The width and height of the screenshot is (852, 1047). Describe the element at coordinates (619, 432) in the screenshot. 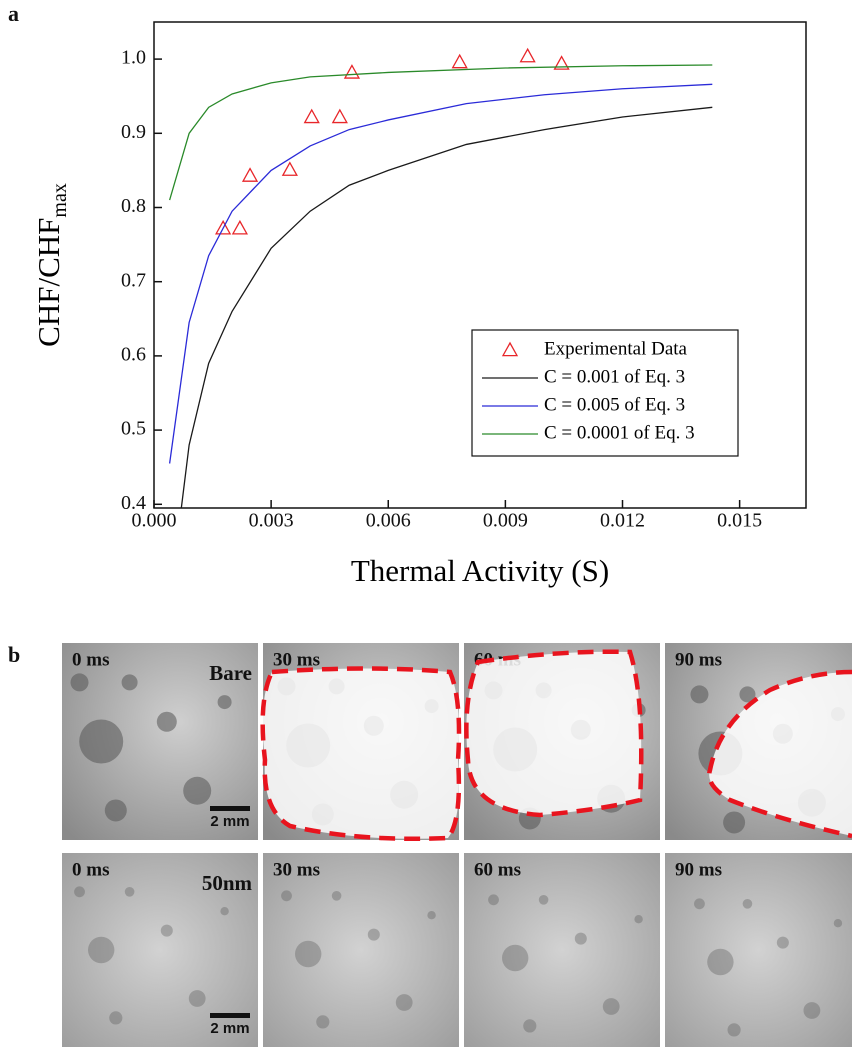

I see `legend-label: C = 0.0001 of Eq. 3` at that location.